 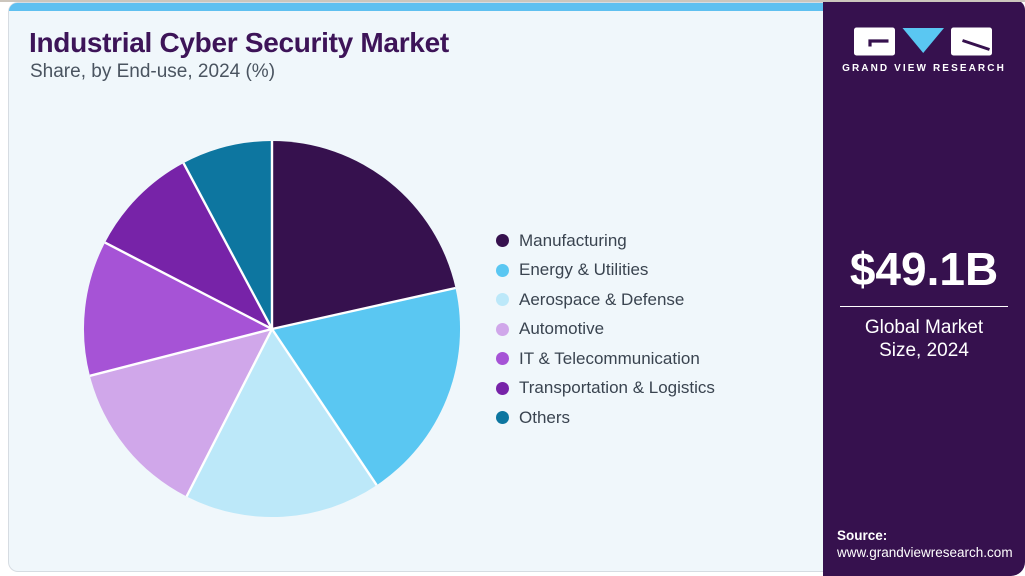 What do you see at coordinates (924, 339) in the screenshot?
I see `market-size-label: Global Market Size, 2024` at bounding box center [924, 339].